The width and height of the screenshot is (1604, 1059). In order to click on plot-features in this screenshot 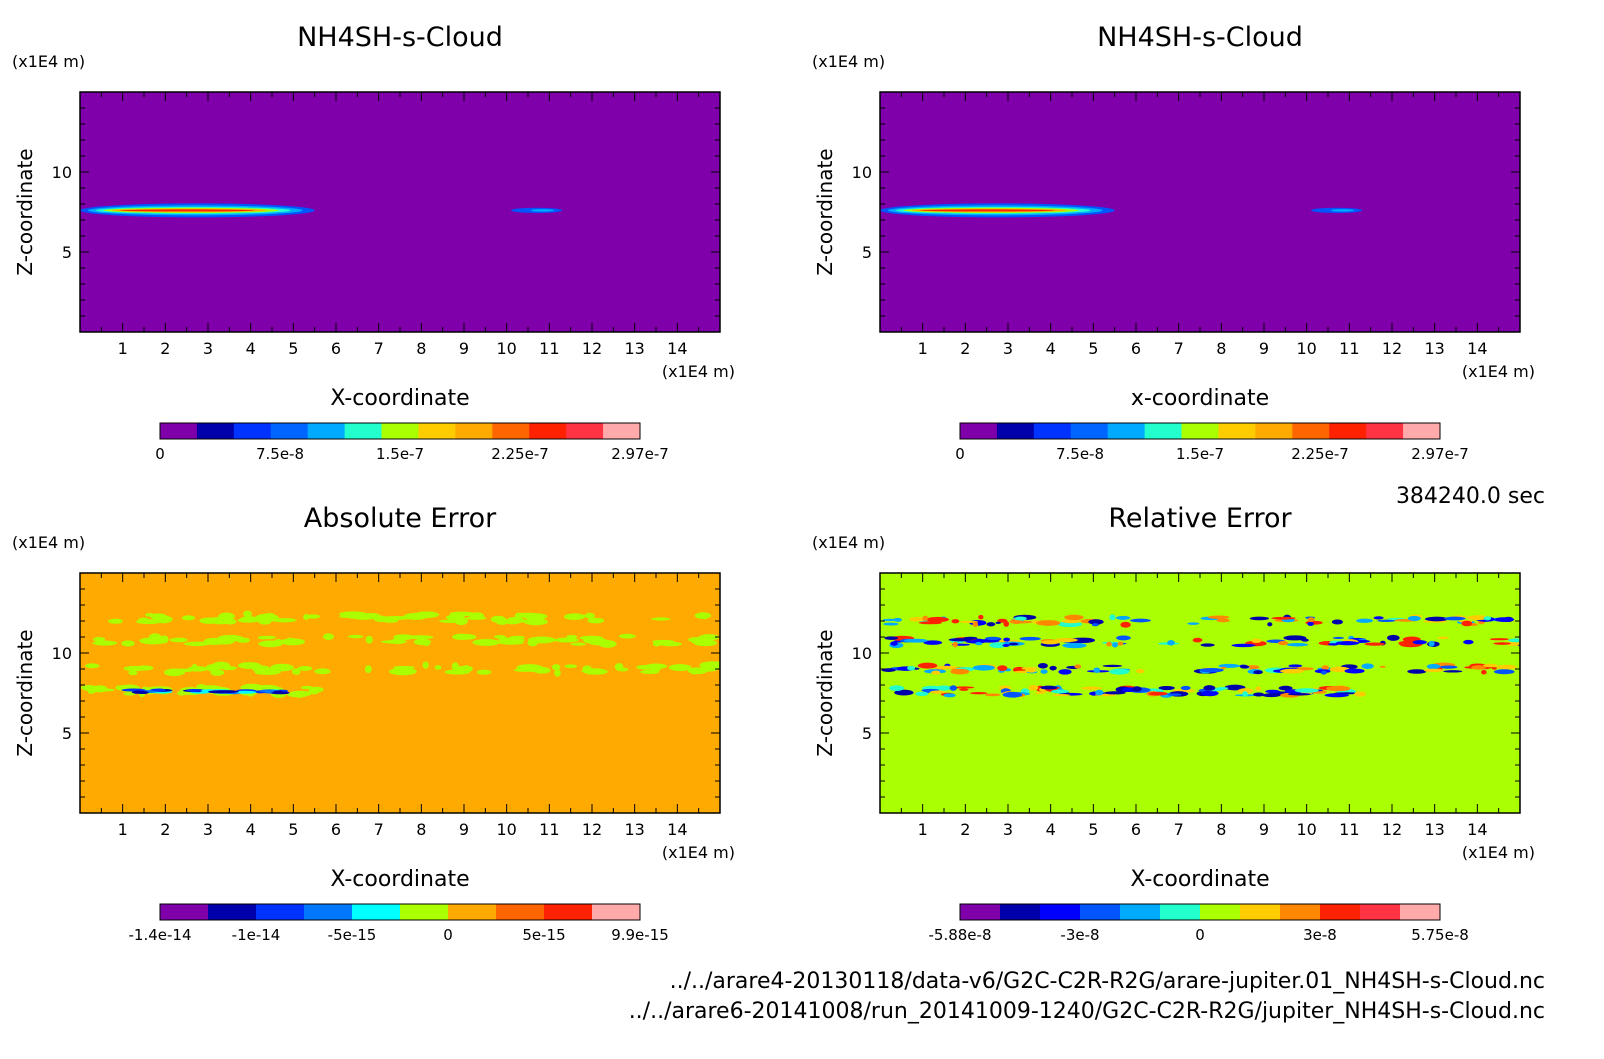, I will do `click(400, 654)`.